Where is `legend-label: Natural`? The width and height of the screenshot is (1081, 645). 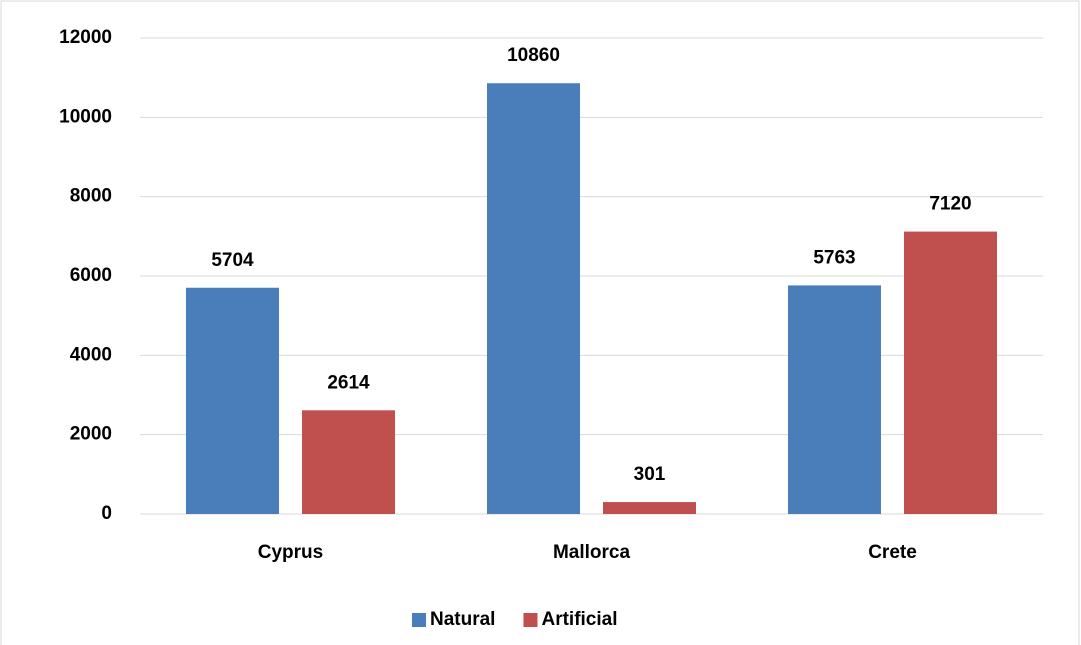
legend-label: Natural is located at coordinates (462, 619).